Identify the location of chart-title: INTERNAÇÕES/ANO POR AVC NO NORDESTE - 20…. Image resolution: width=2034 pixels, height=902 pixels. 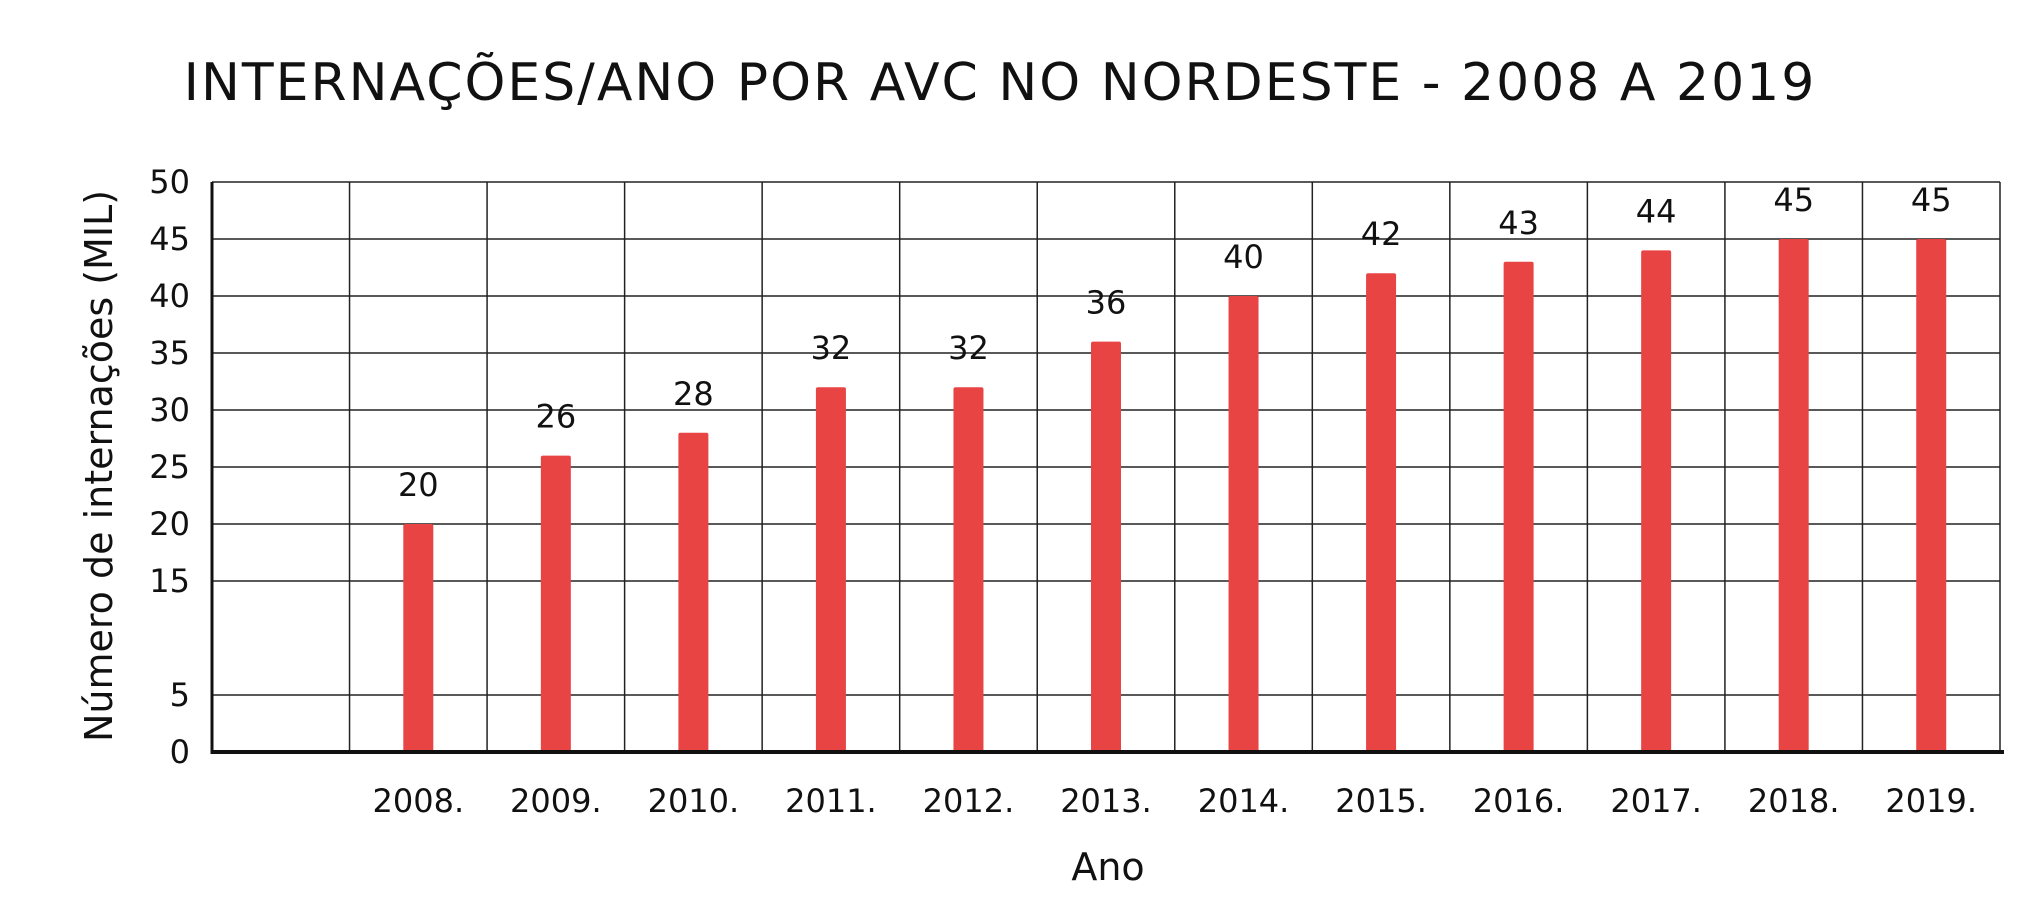
(1000, 82).